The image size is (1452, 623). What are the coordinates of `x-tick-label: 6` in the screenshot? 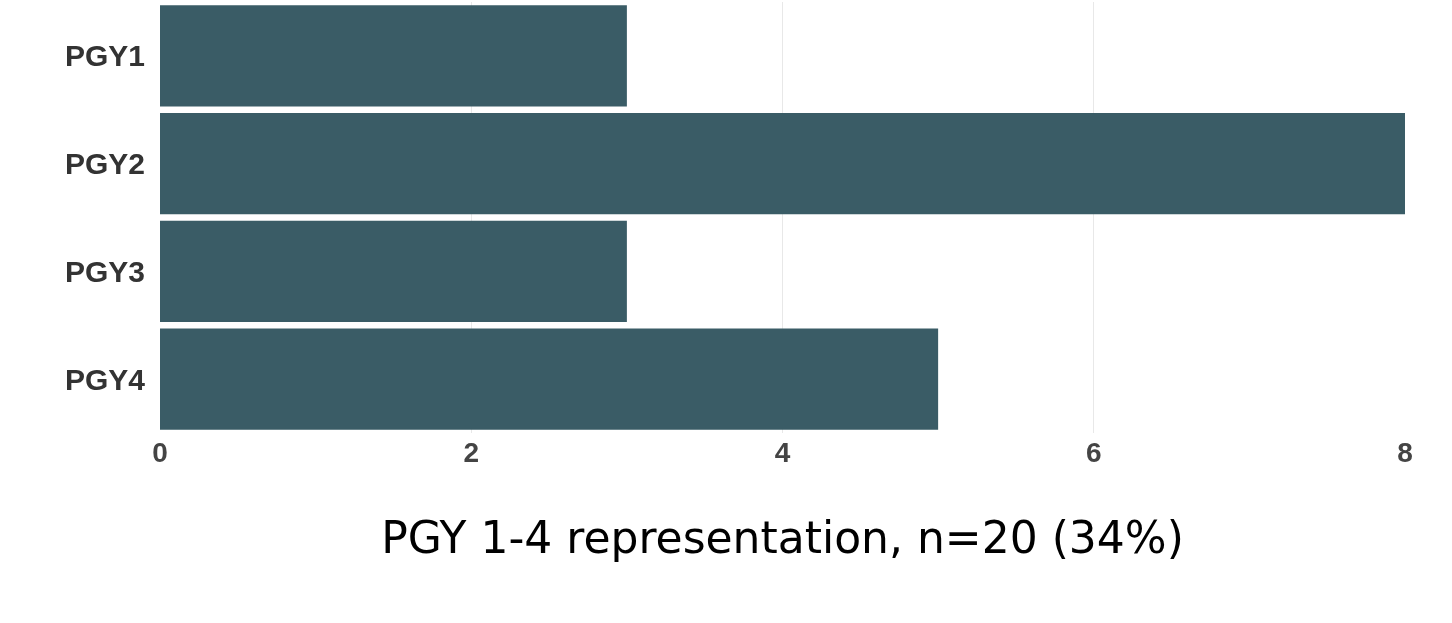 It's located at (1093, 452).